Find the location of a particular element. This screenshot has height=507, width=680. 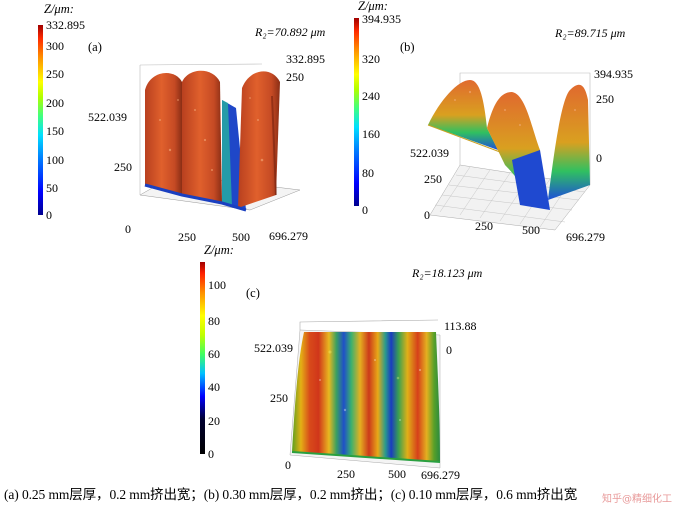

axis-a-xtick: 250 is located at coordinates (187, 237).